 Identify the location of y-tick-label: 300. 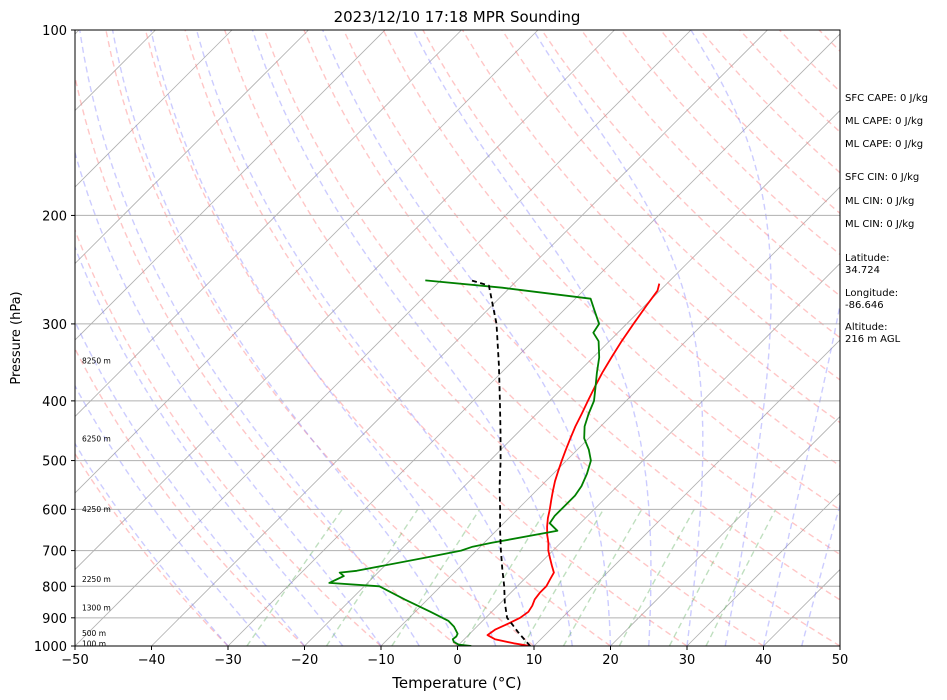
(54, 325).